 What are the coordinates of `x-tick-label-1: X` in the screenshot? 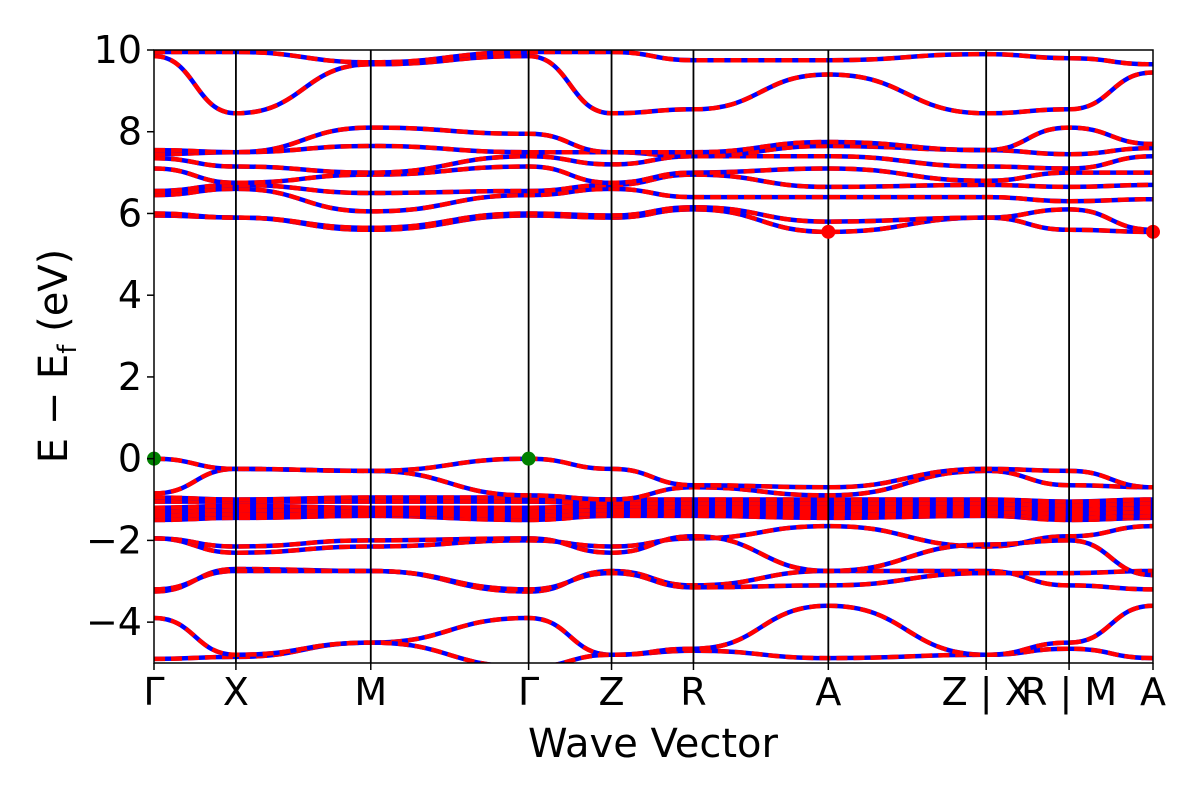 It's located at (236, 692).